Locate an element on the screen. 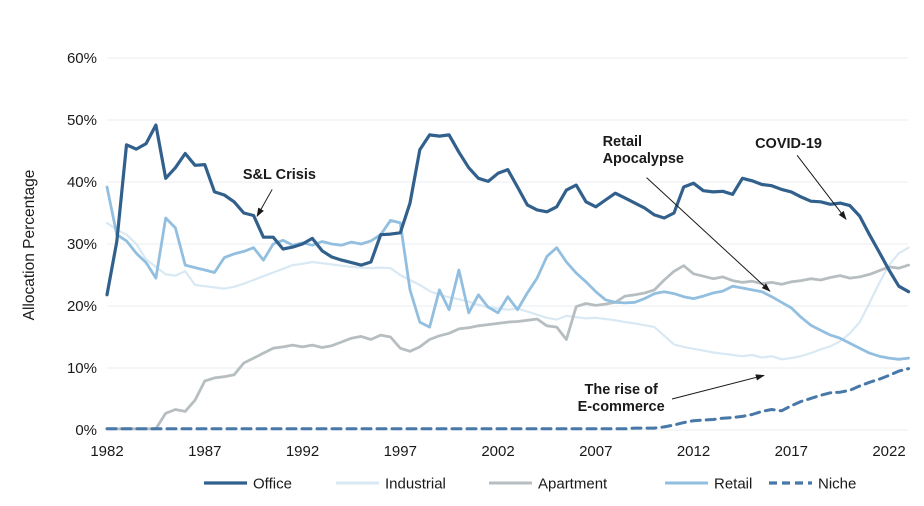 The image size is (924, 506). annotation-rise-of-ecommerce: The rise of E-commerce is located at coordinates (621, 398).